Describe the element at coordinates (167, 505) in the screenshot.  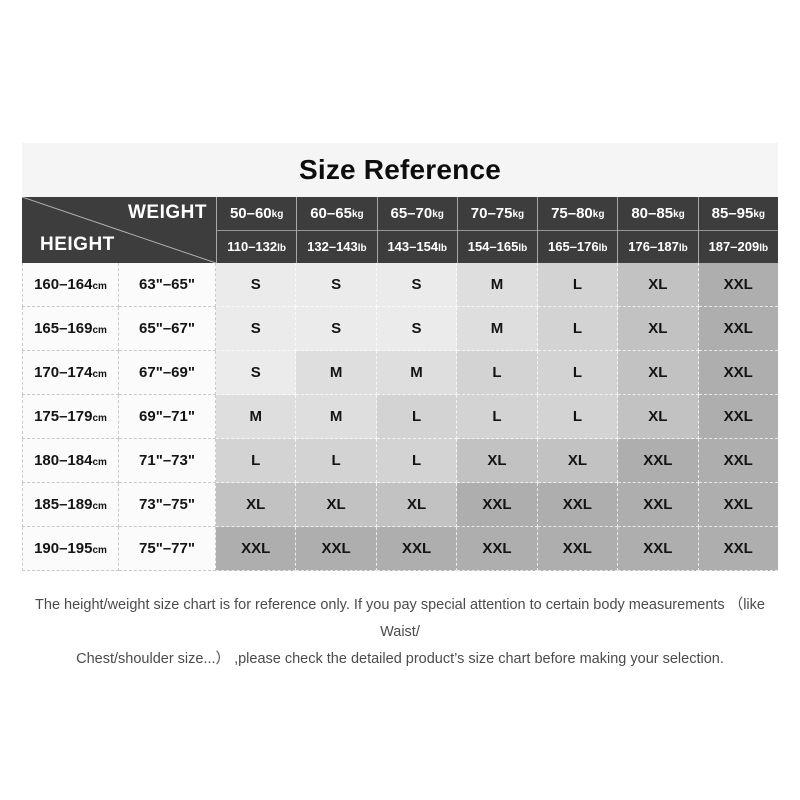
I see `height-in-cell: 73"–75"` at that location.